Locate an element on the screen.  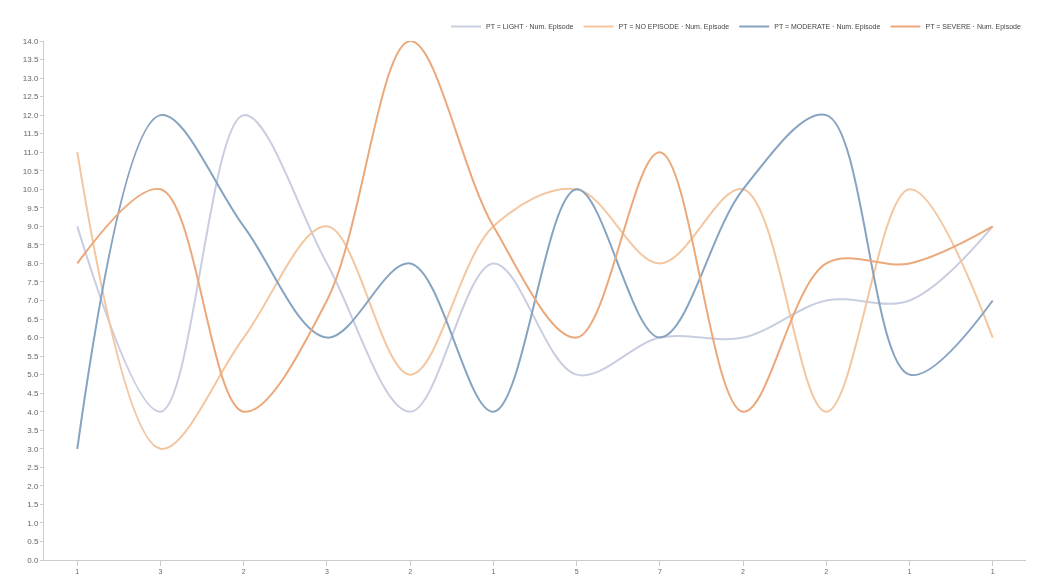
y-tick-label: 11.5 is located at coordinates (31, 134).